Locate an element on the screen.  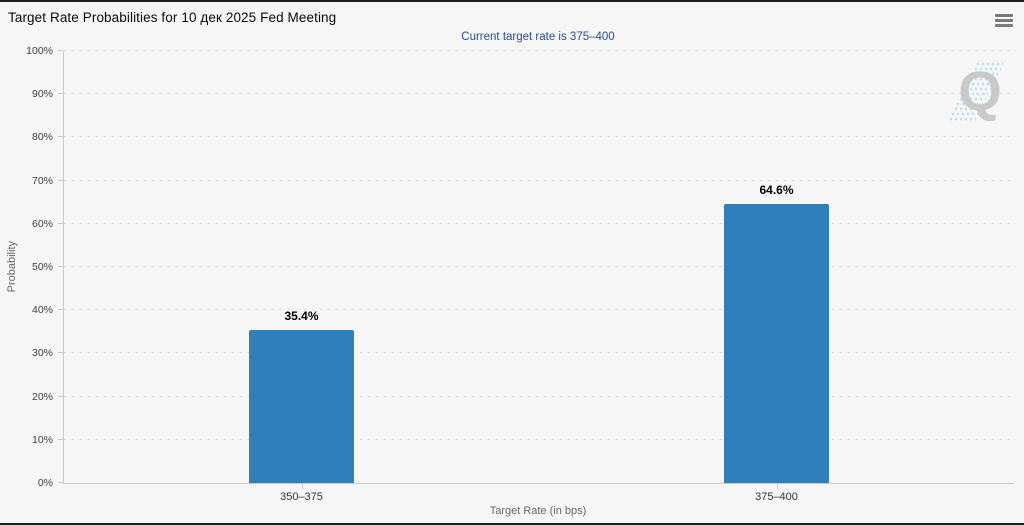
bar-value-label: 64.6% is located at coordinates (776, 189).